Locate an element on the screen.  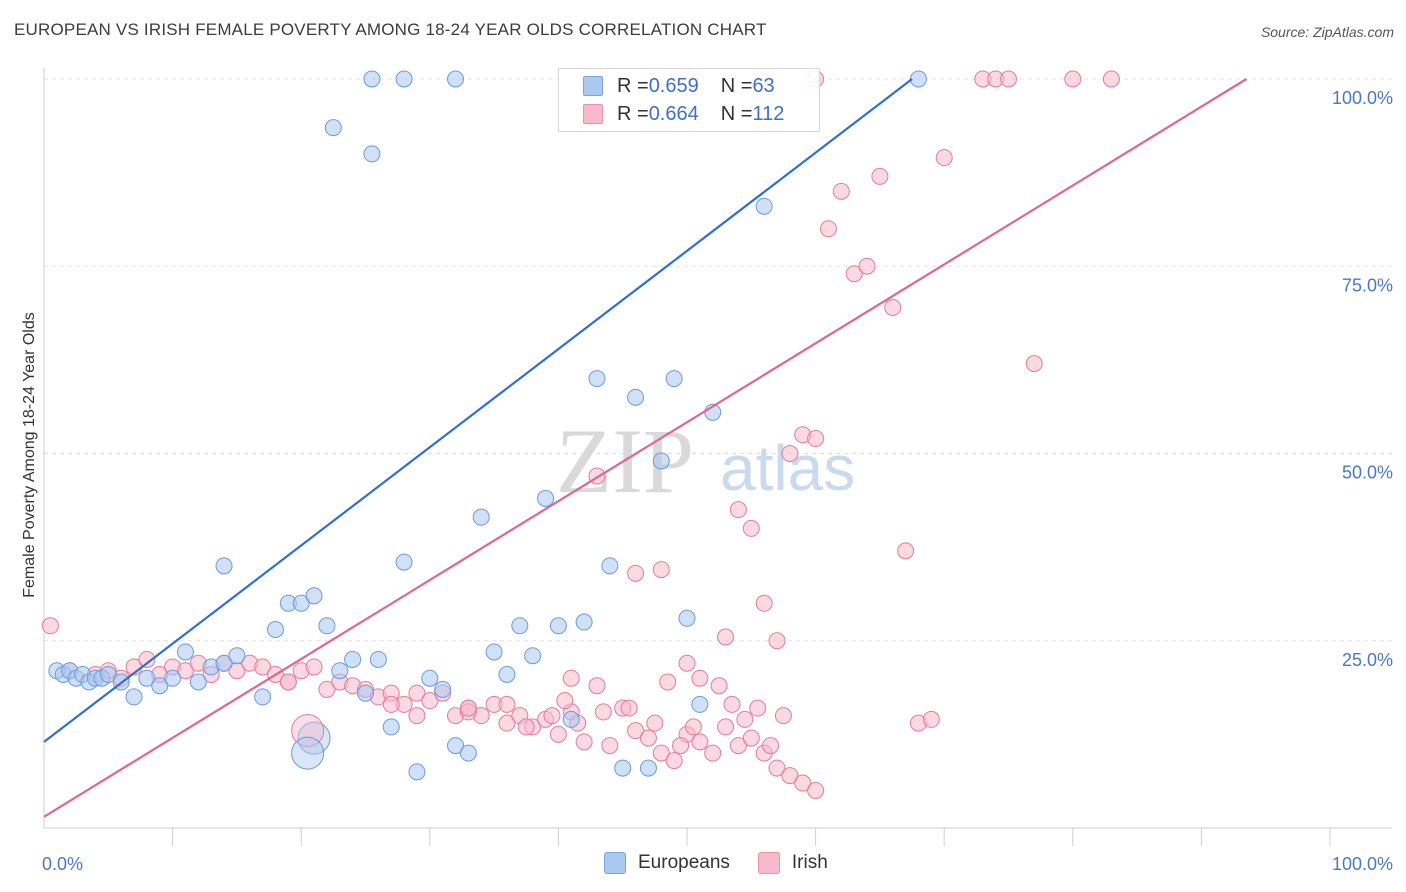
point-cluster-irish is located at coordinates (308, 731).